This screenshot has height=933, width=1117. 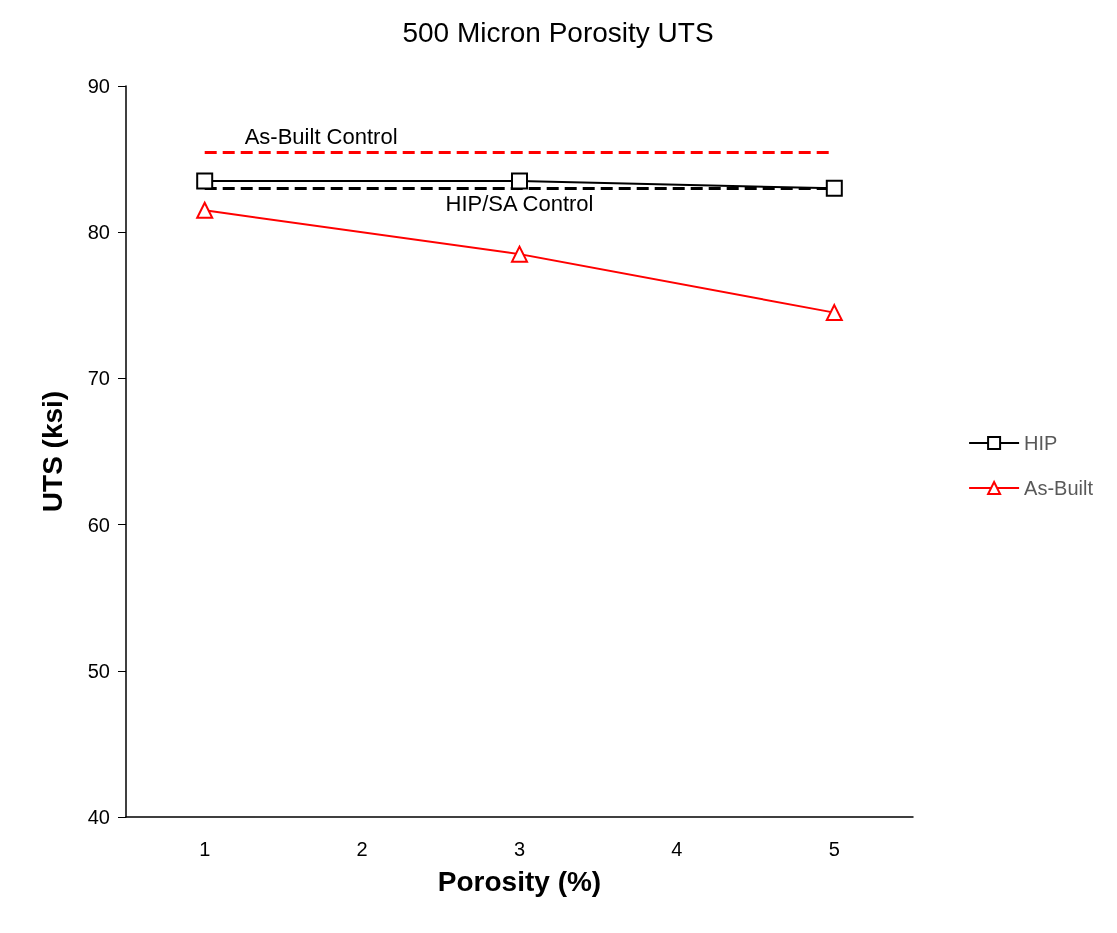 I want to click on legend-label: As-Built, so click(x=1059, y=488).